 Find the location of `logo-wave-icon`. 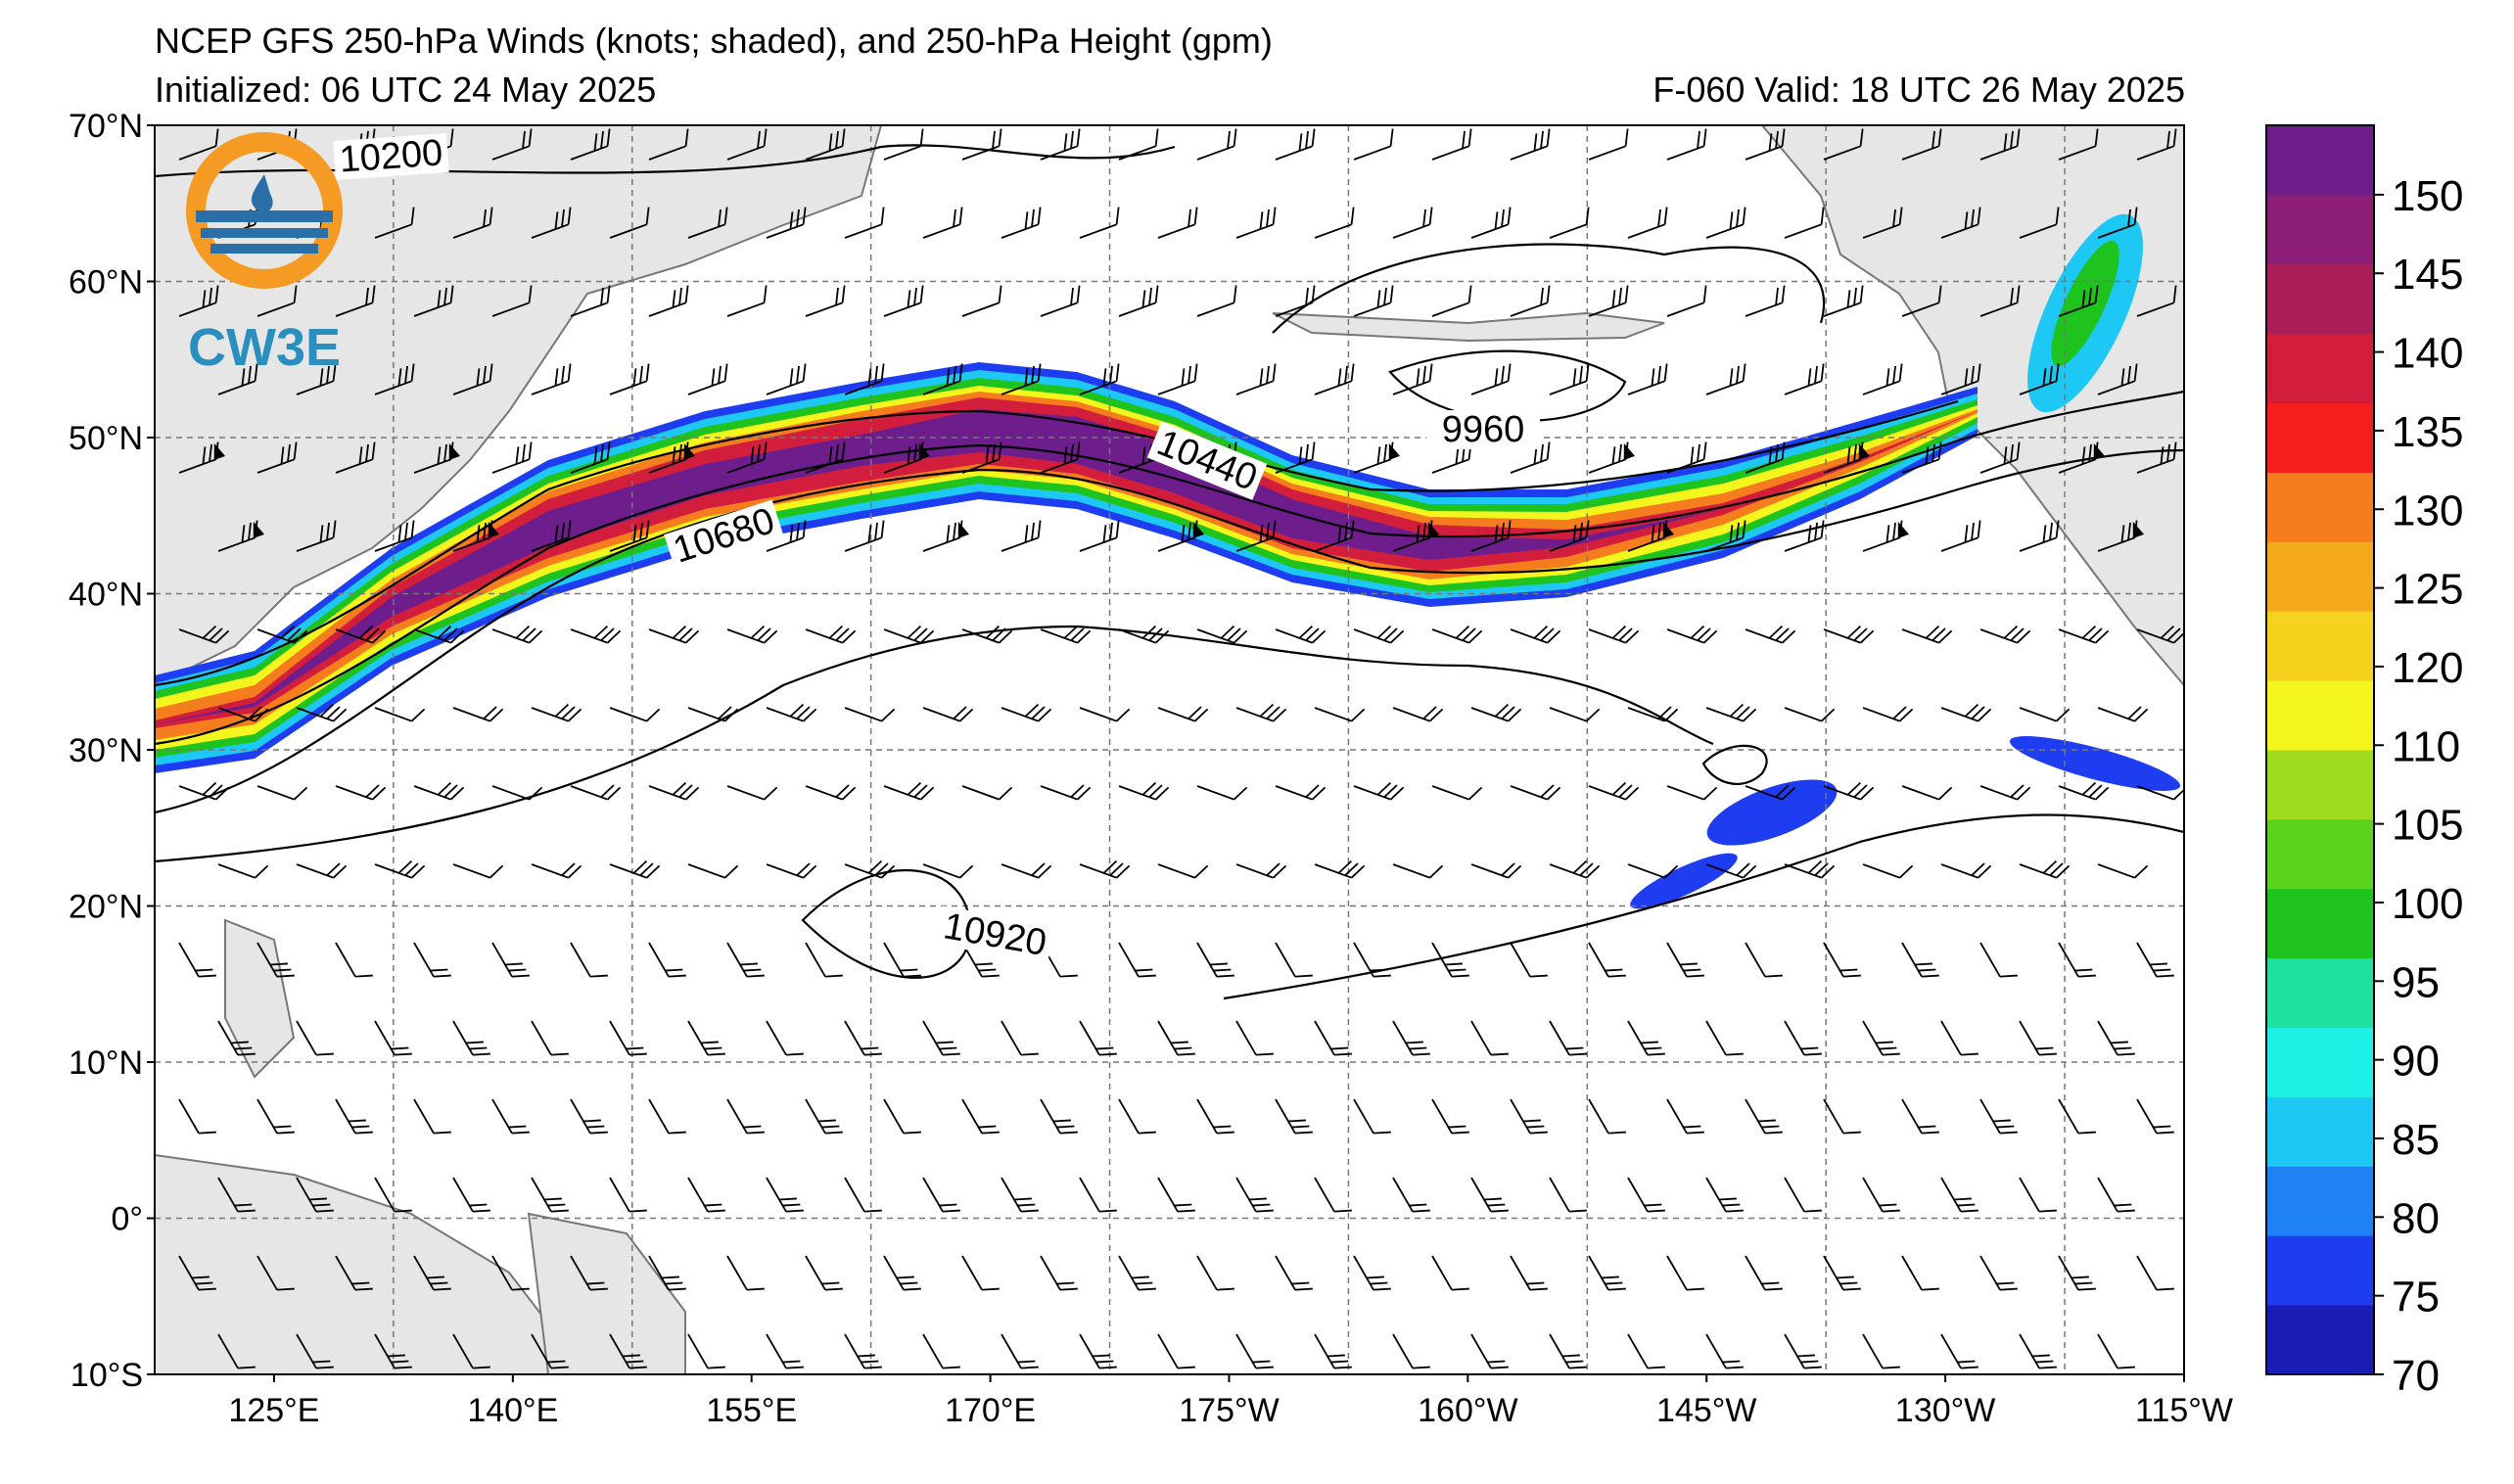

logo-wave-icon is located at coordinates (264, 216).